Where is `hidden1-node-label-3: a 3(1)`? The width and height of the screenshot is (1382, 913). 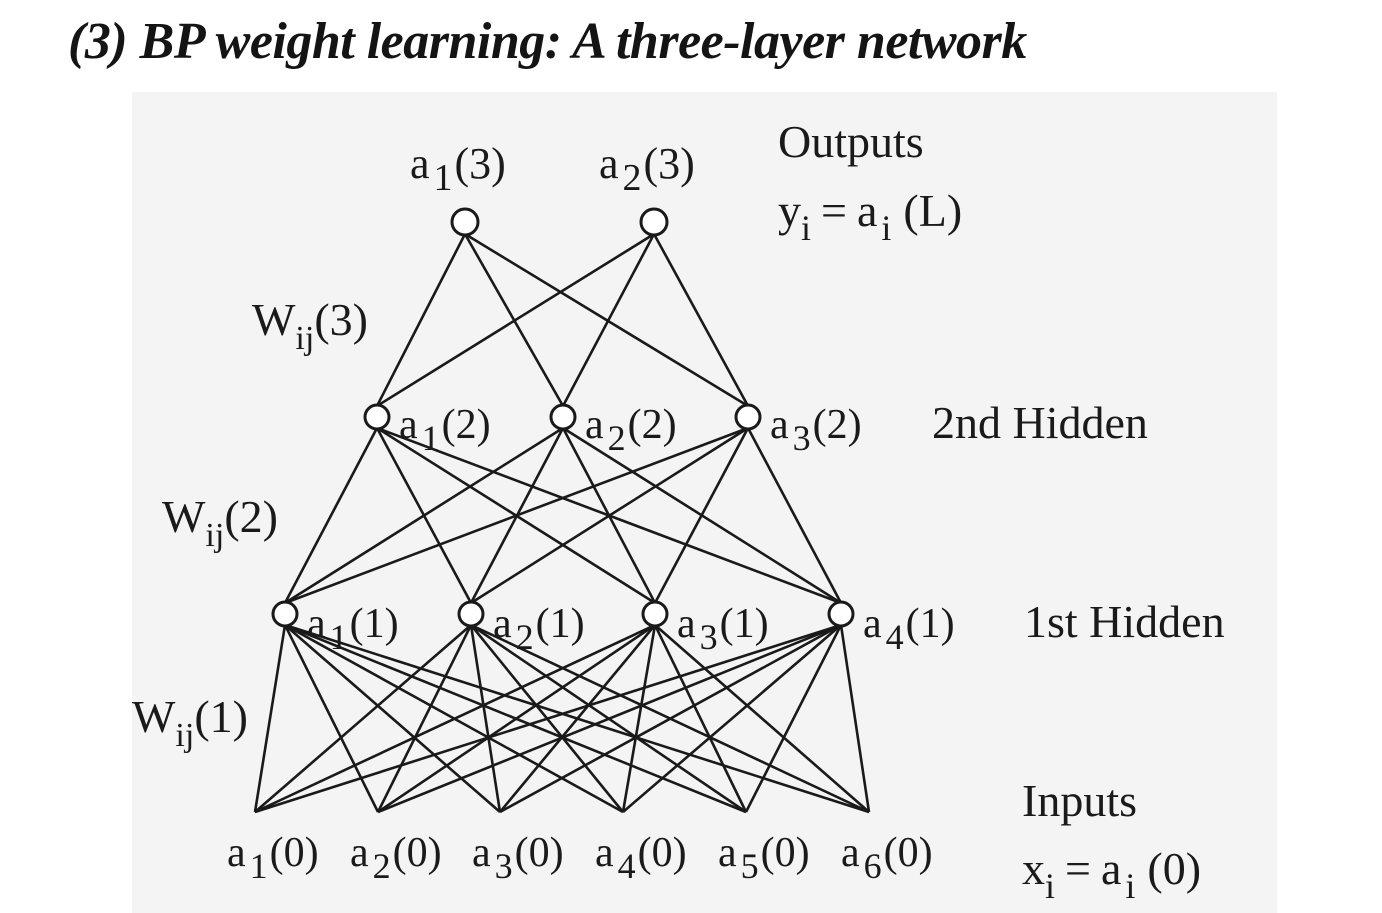 hidden1-node-label-3: a 3(1) is located at coordinates (723, 629).